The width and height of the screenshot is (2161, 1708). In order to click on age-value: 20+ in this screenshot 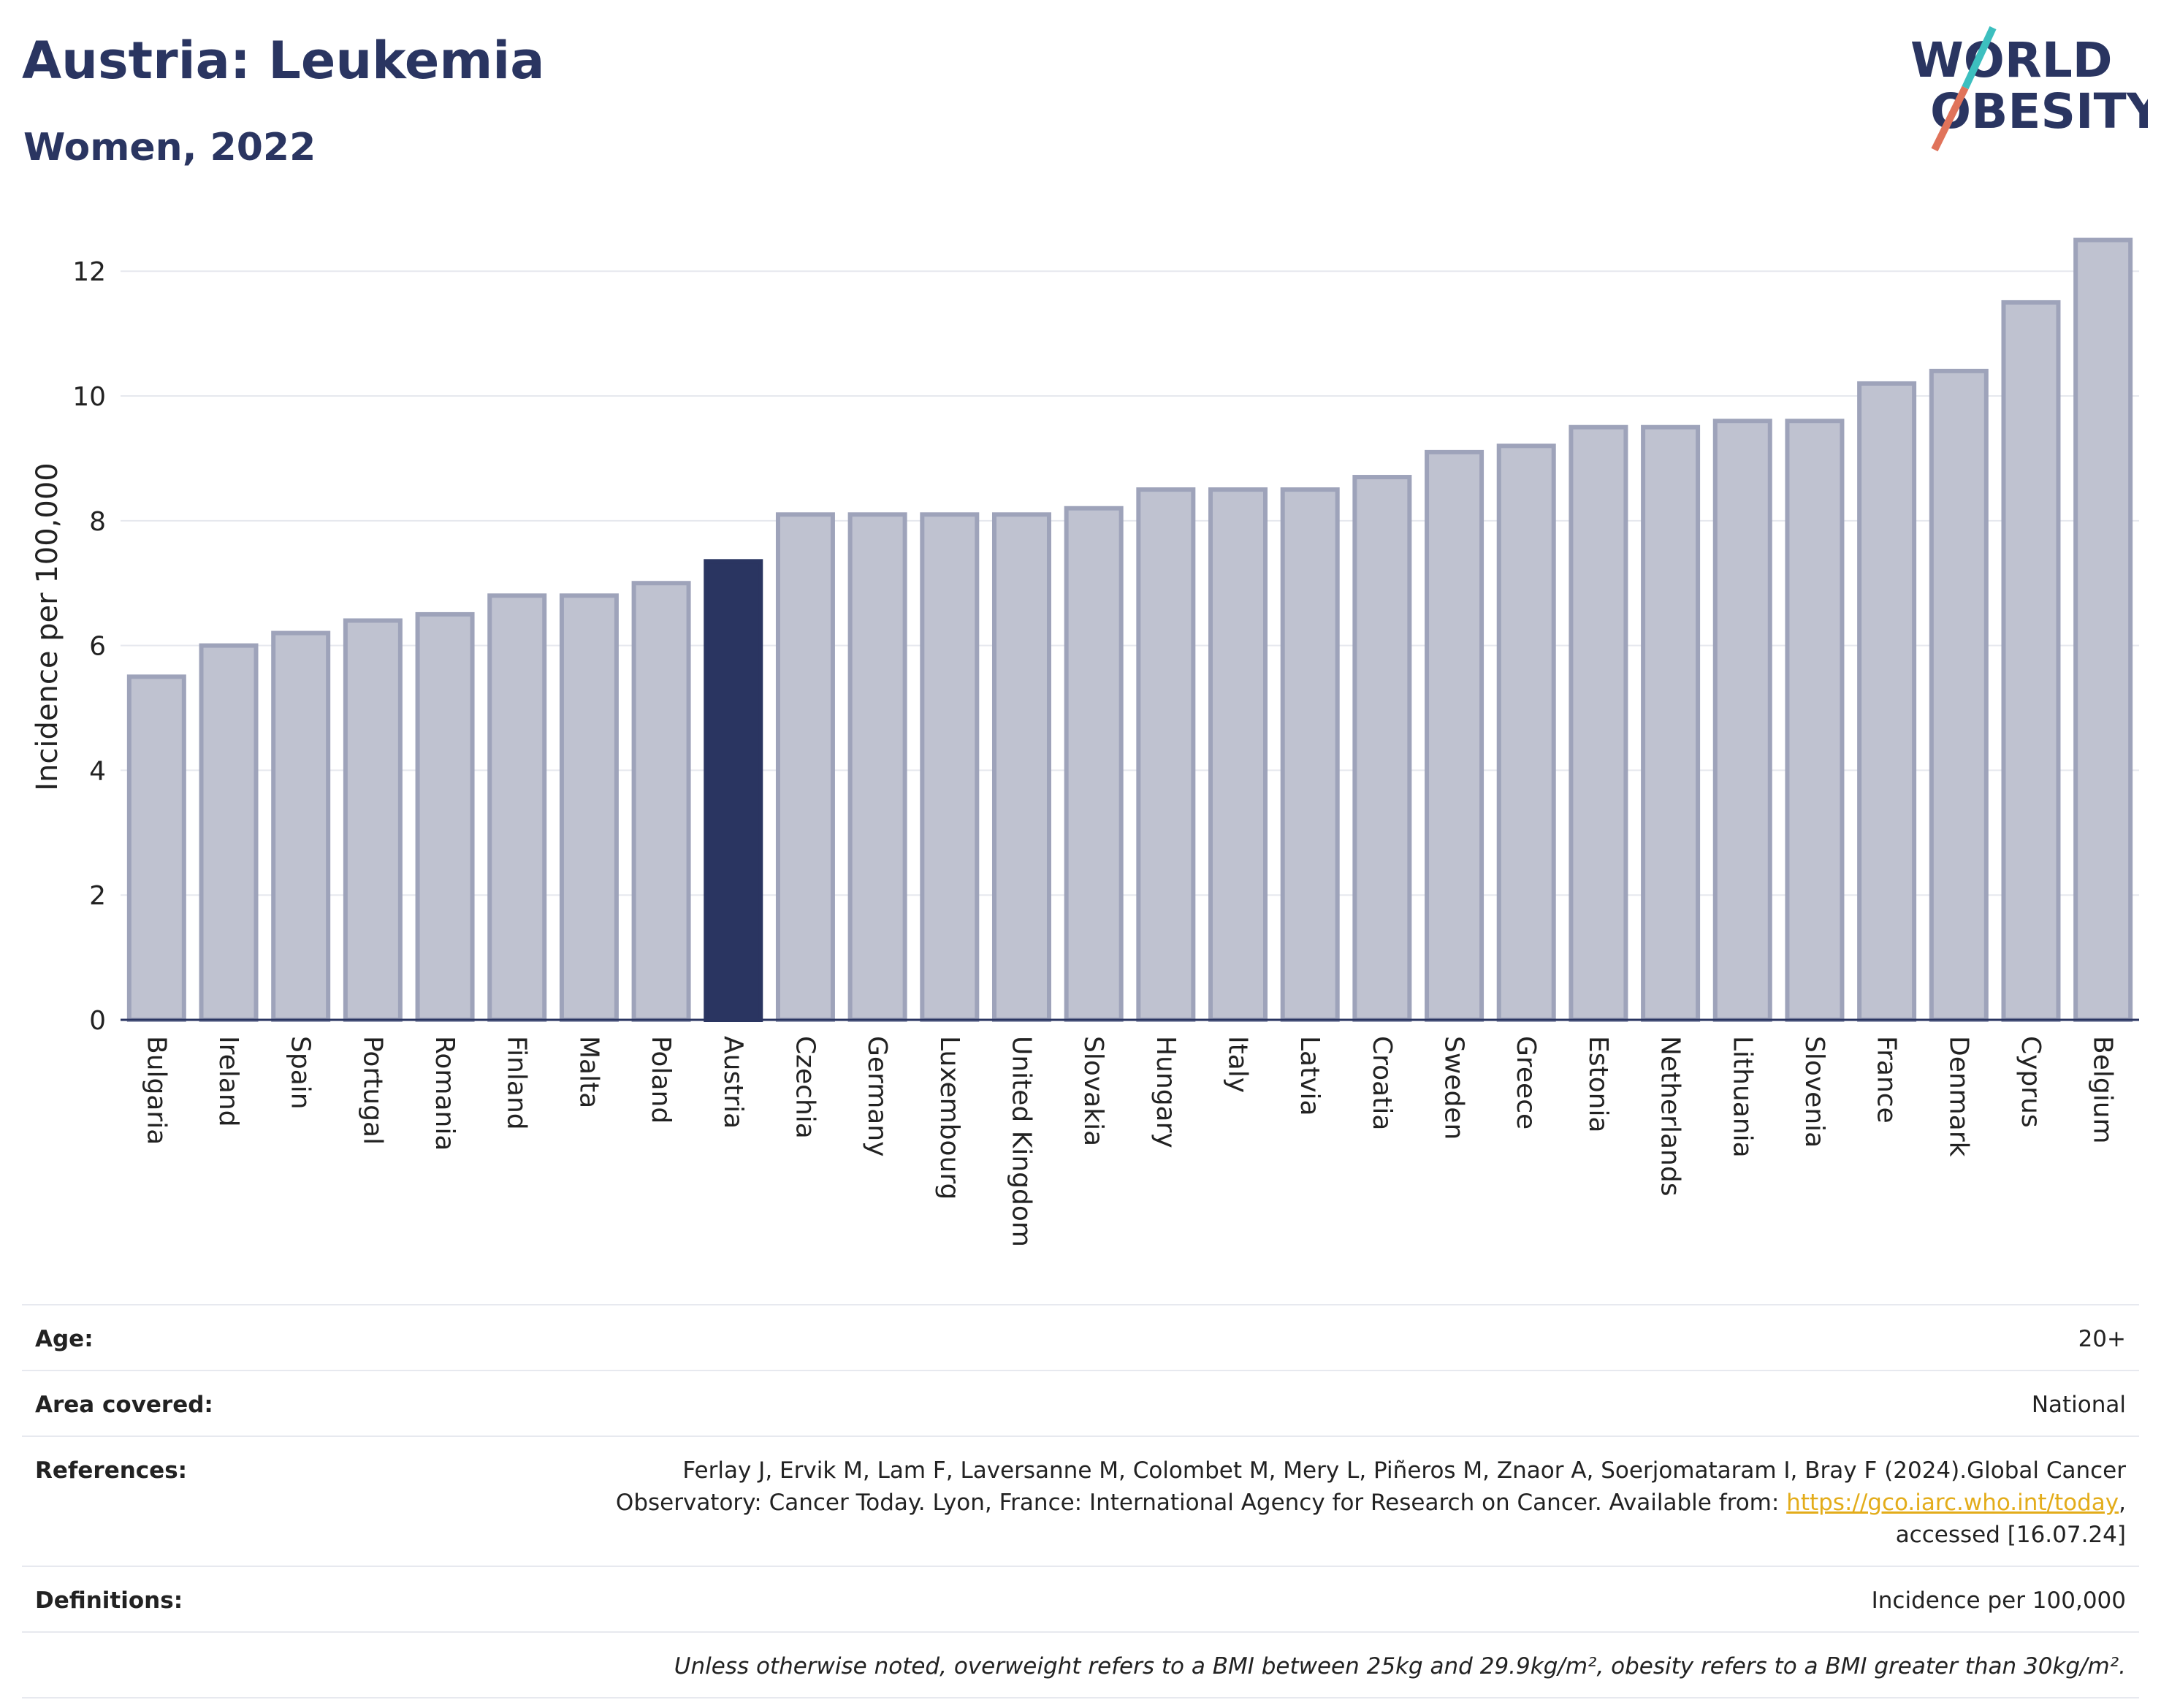, I will do `click(1214, 1337)`.